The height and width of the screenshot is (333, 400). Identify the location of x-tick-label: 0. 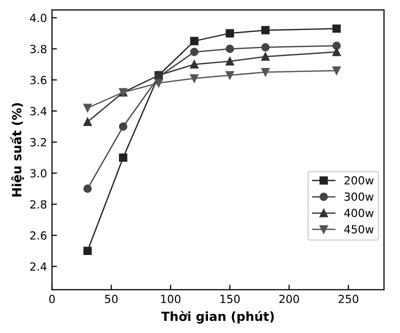
(52, 299).